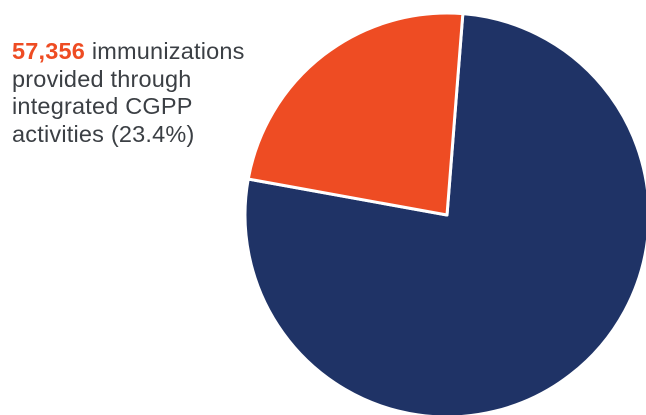 This screenshot has height=415, width=646. What do you see at coordinates (168, 51) in the screenshot?
I see `annotation-text-1: immunizations` at bounding box center [168, 51].